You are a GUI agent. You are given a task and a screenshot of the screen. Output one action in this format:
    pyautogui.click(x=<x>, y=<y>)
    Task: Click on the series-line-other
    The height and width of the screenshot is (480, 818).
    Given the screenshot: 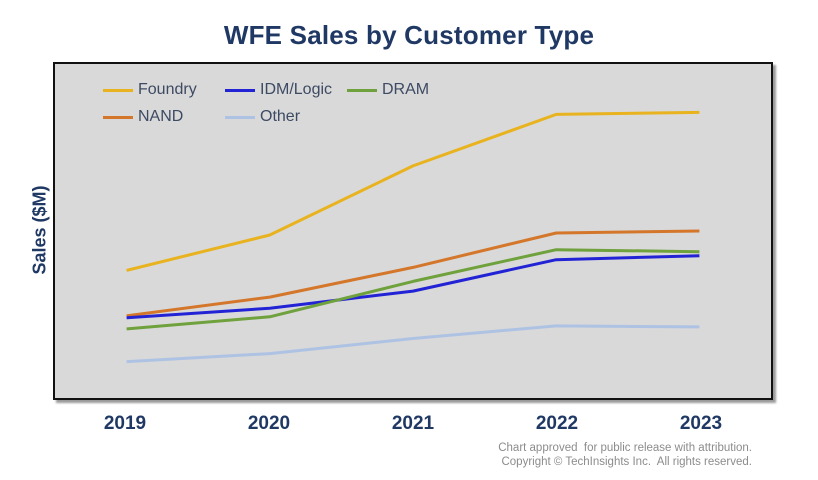 What is the action you would take?
    pyautogui.click(x=413, y=344)
    